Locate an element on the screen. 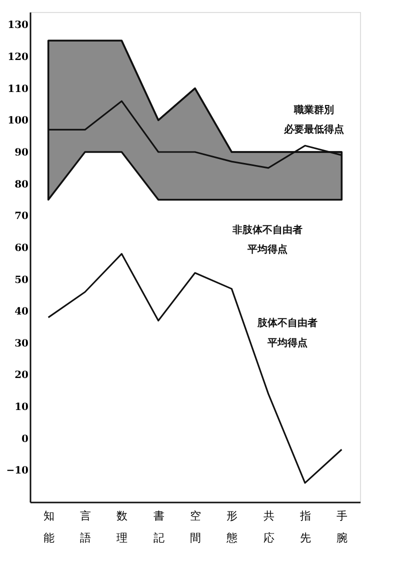 This screenshot has height=572, width=399. y-tick-label: 0 is located at coordinates (25, 439).